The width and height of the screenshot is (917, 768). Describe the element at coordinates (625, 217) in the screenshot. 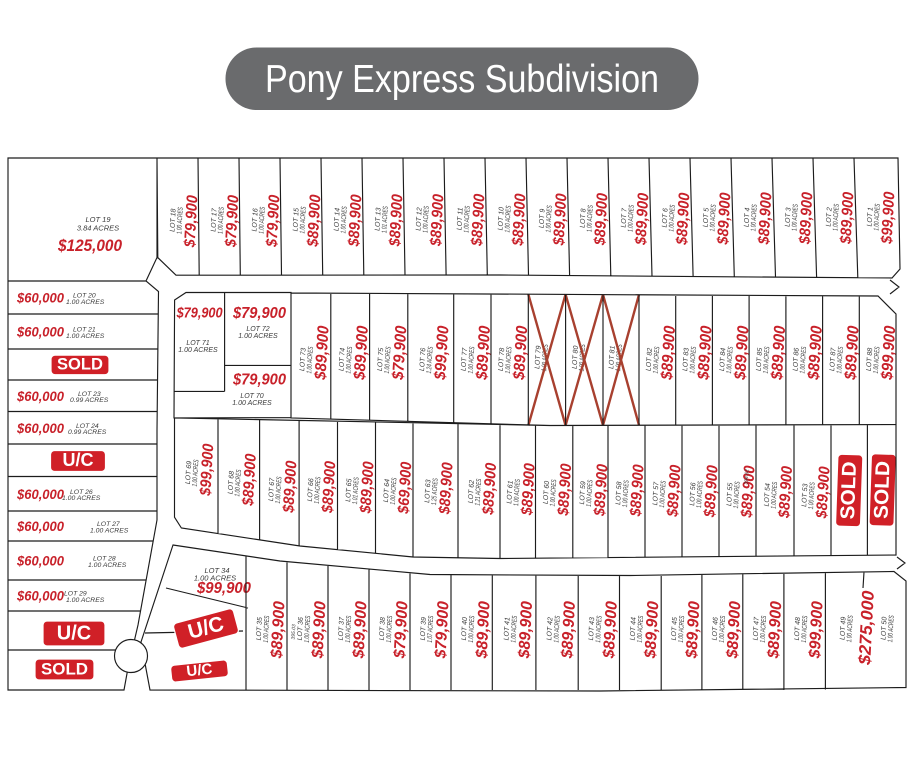

I see `svg-text: LOT 7` at that location.